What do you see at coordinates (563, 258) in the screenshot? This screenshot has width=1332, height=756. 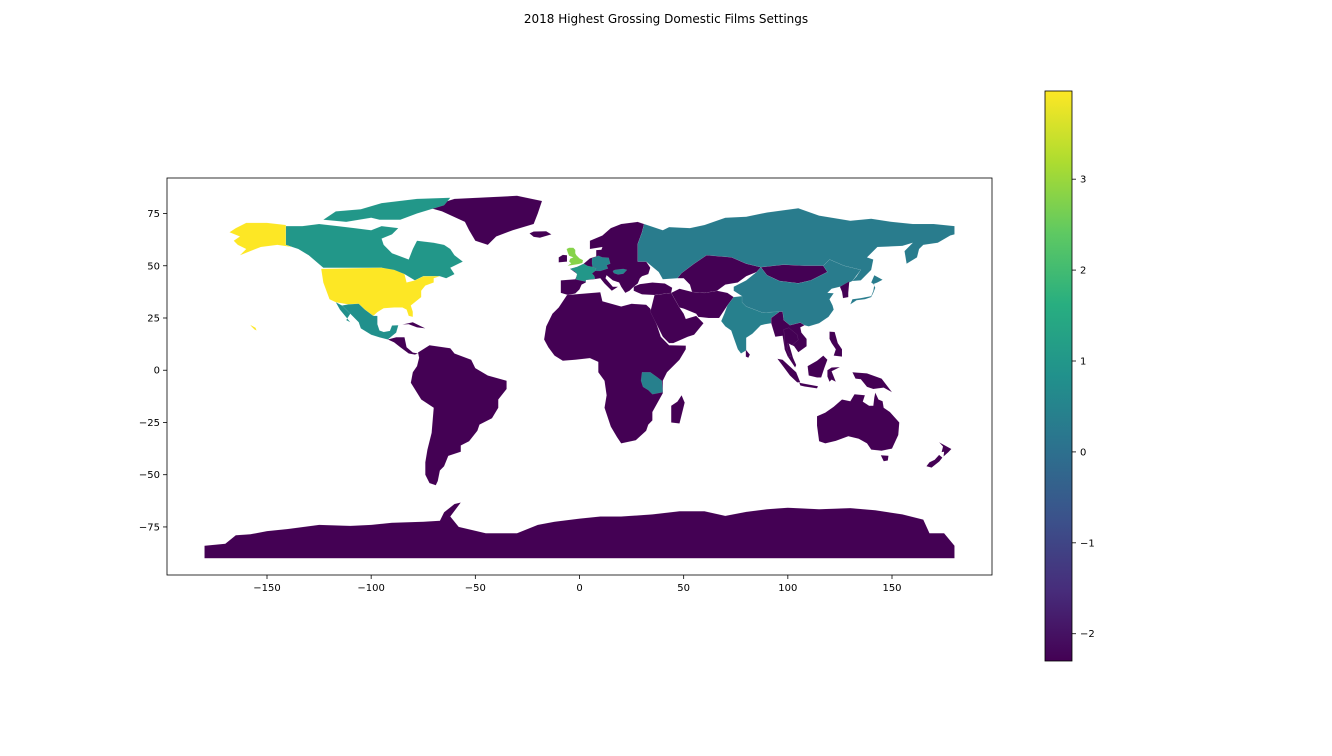 I see `region-ireland` at bounding box center [563, 258].